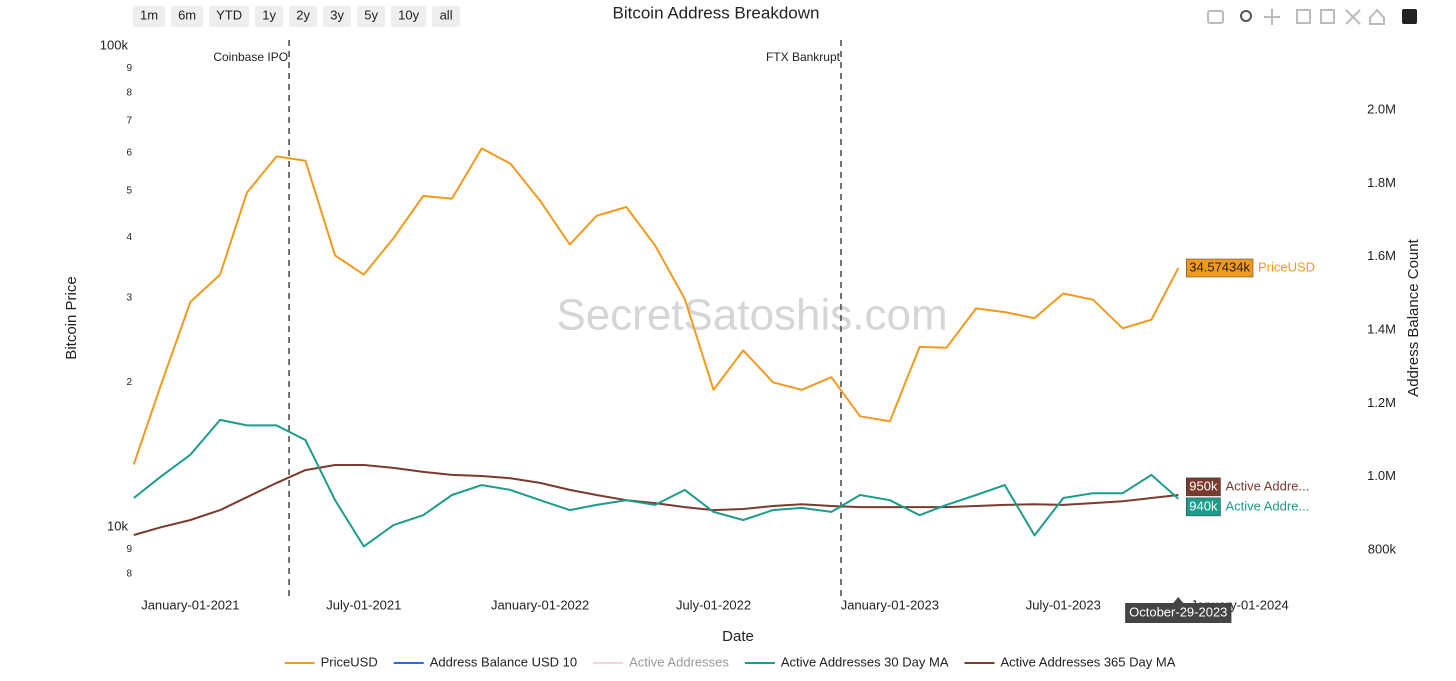  I want to click on end-label-name: PriceUSD, so click(1286, 266).